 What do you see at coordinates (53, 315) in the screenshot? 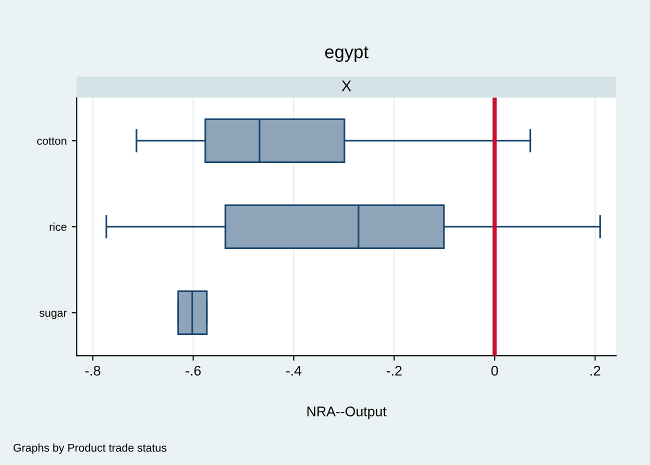
I see `y-tick-label: sugar` at bounding box center [53, 315].